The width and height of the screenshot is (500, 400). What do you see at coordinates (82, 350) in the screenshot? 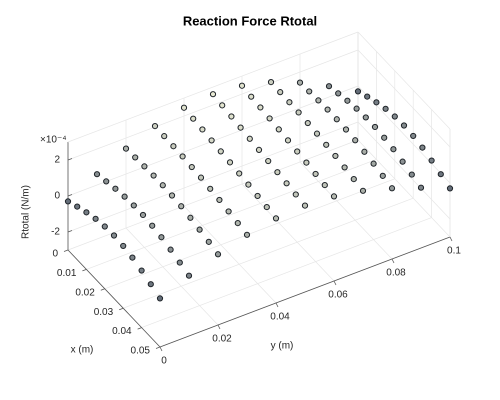
I see `x-axis-label: x (m)` at bounding box center [82, 350].